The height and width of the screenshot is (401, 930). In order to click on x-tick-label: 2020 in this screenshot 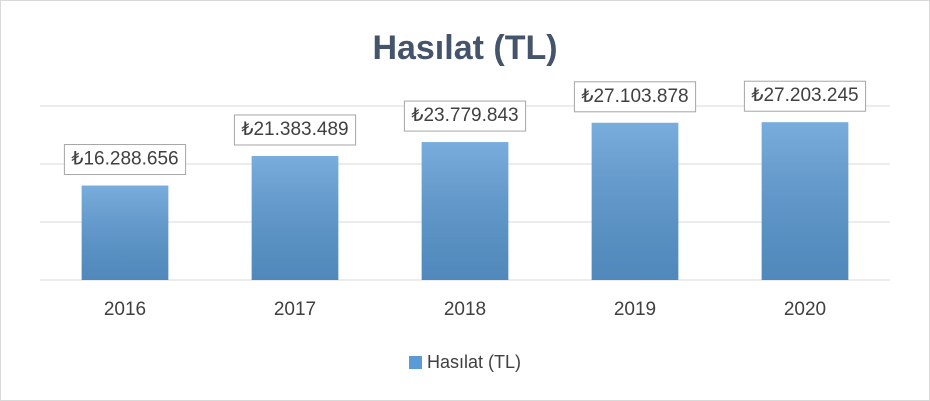, I will do `click(805, 309)`.